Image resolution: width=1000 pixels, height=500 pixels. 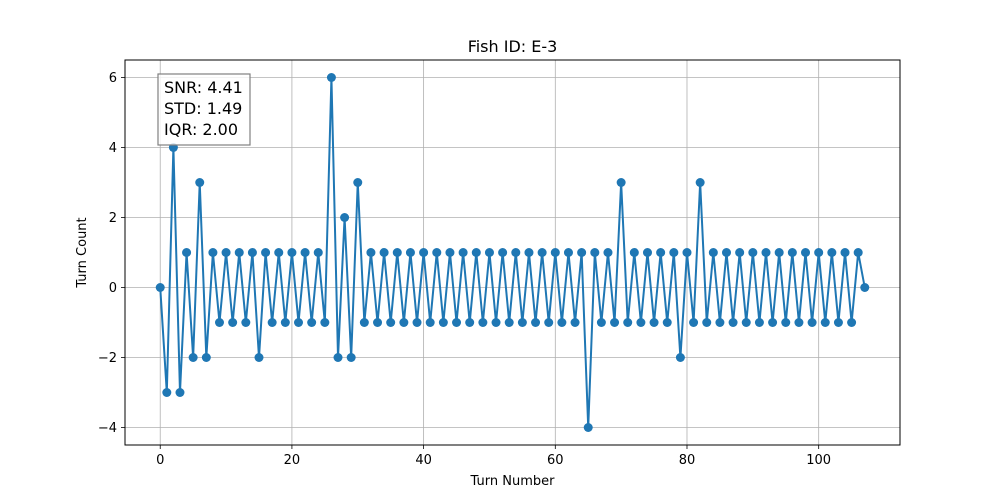 What do you see at coordinates (107, 358) in the screenshot?
I see `y-tick-label: −2` at bounding box center [107, 358].